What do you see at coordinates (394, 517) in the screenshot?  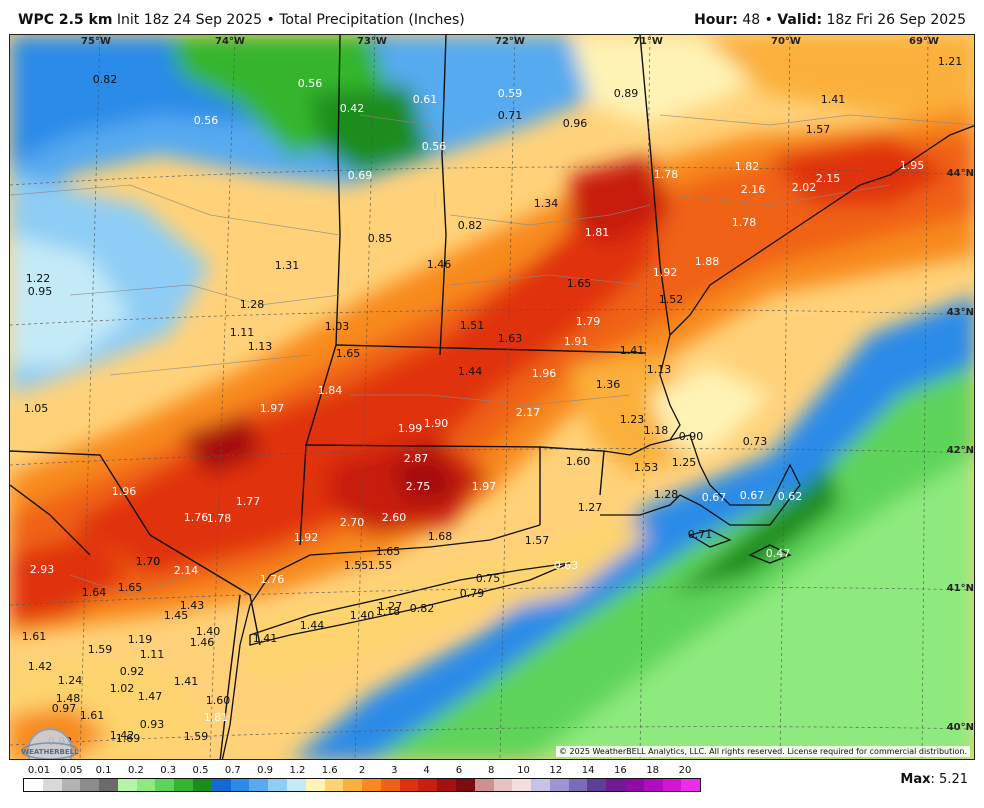 I see `precip-value: 2.60` at bounding box center [394, 517].